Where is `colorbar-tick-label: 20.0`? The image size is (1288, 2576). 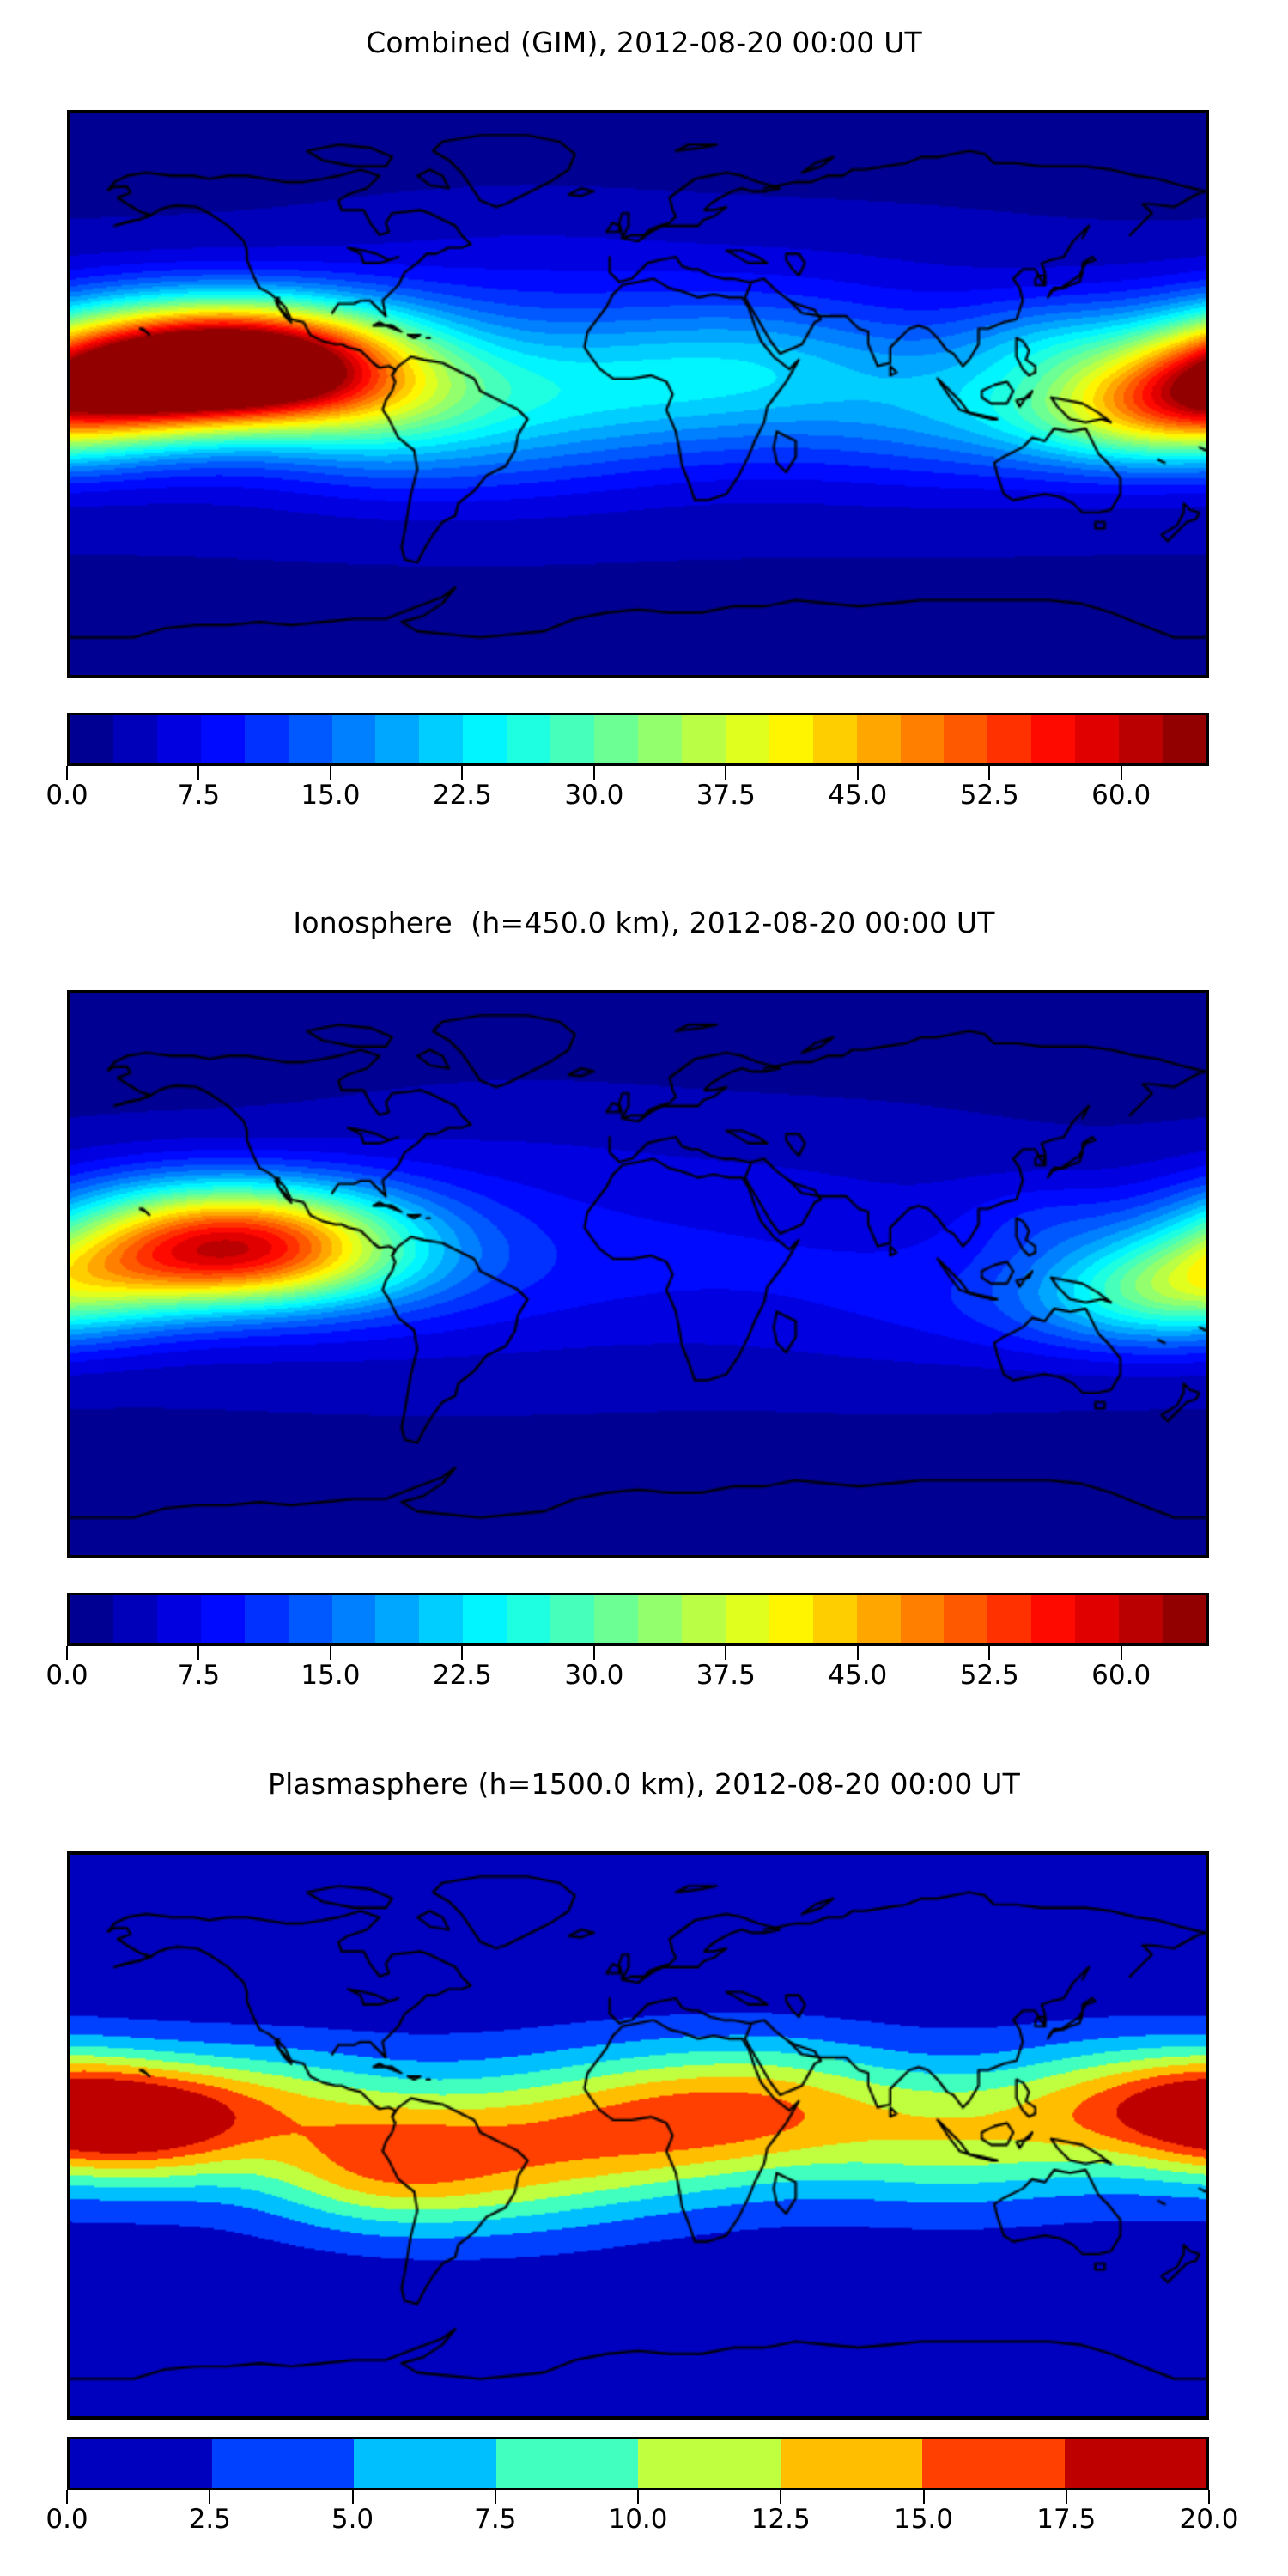
colorbar-tick-label: 20.0 is located at coordinates (1209, 2519).